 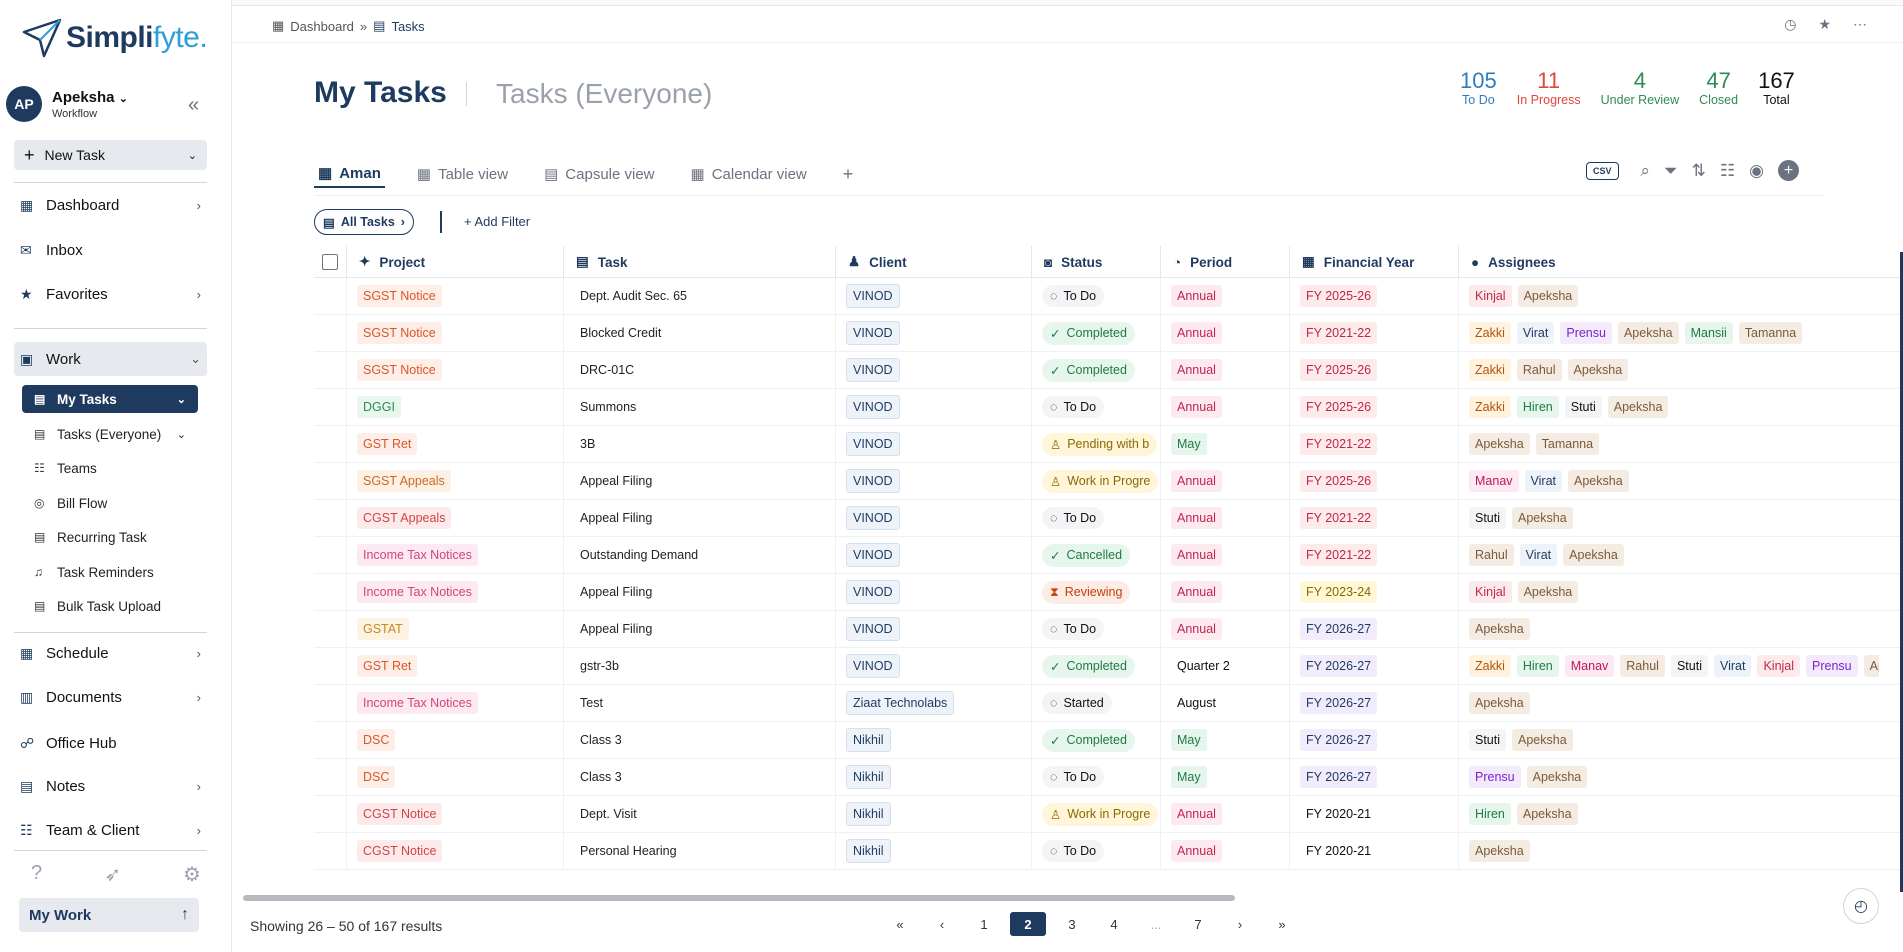 What do you see at coordinates (1756, 170) in the screenshot?
I see `eye-icon: ◉` at bounding box center [1756, 170].